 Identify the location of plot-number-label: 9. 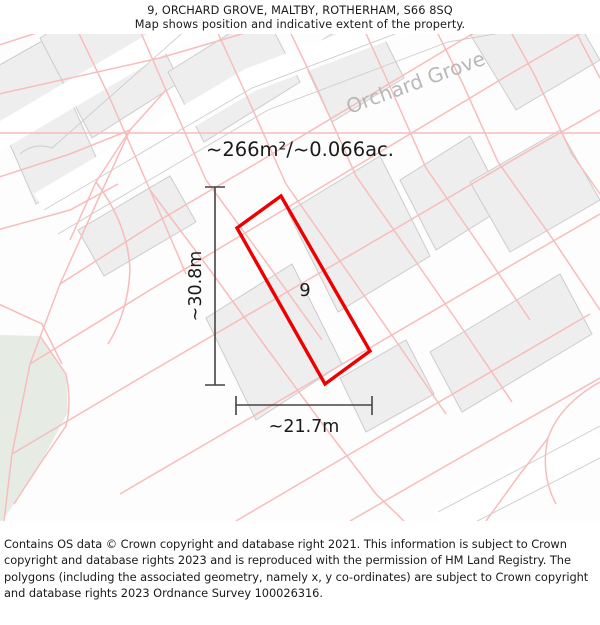
(304, 290).